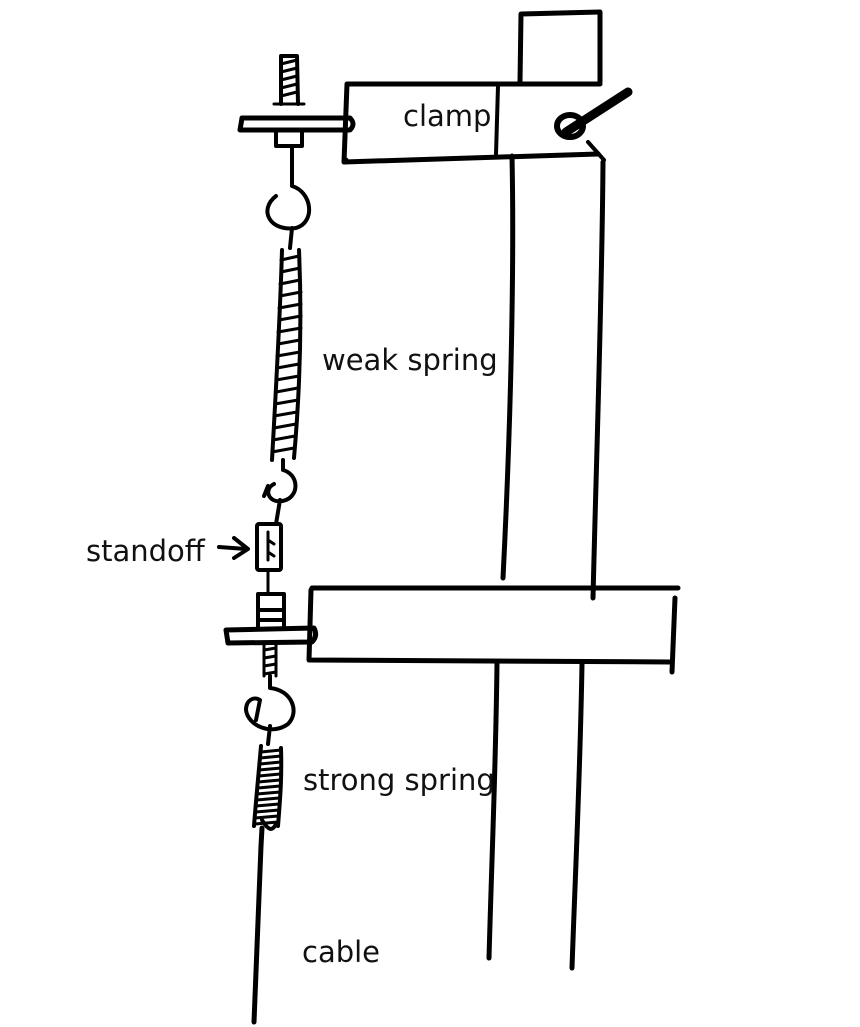  Describe the element at coordinates (271, 635) in the screenshot. I see `lower-washer-plate` at that location.